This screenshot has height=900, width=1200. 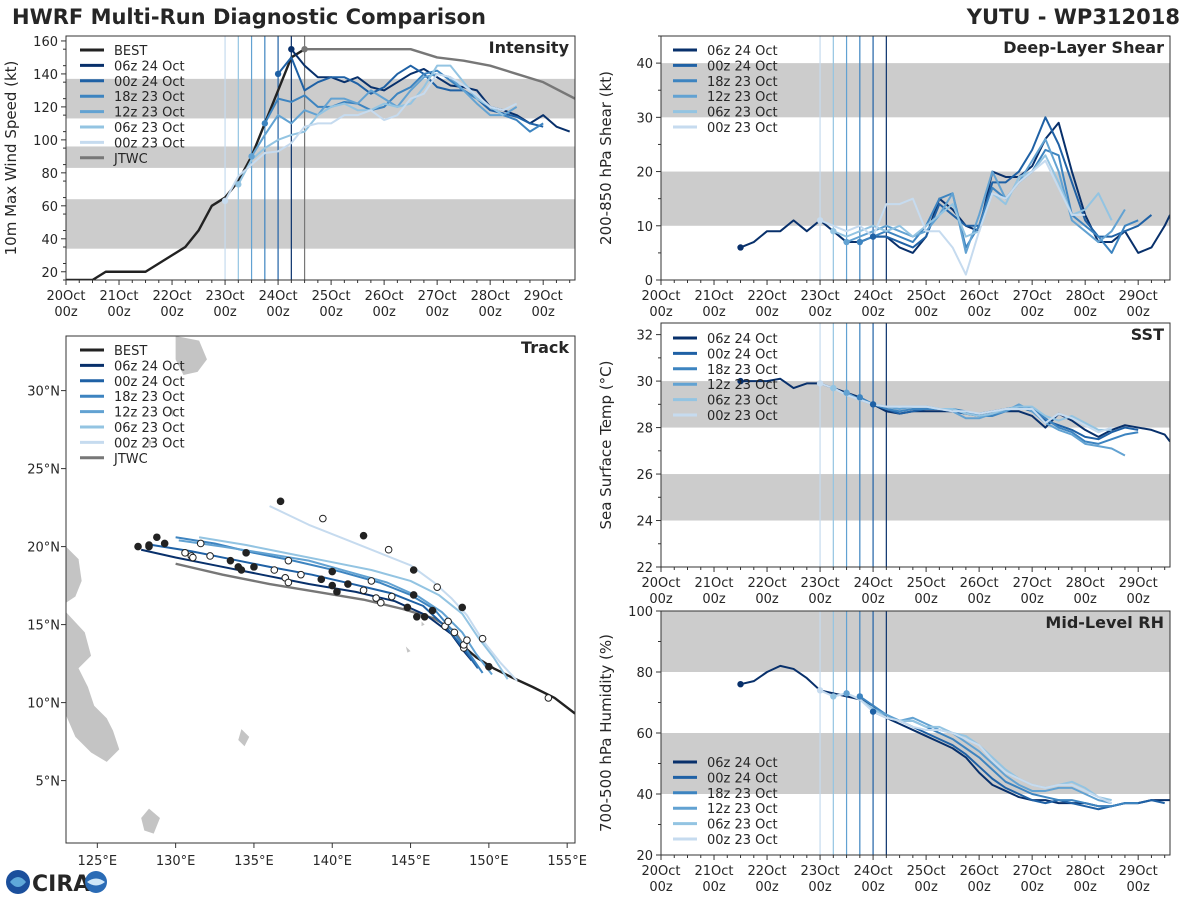 I want to click on rh-ytick-label-100: 100, so click(x=640, y=612).